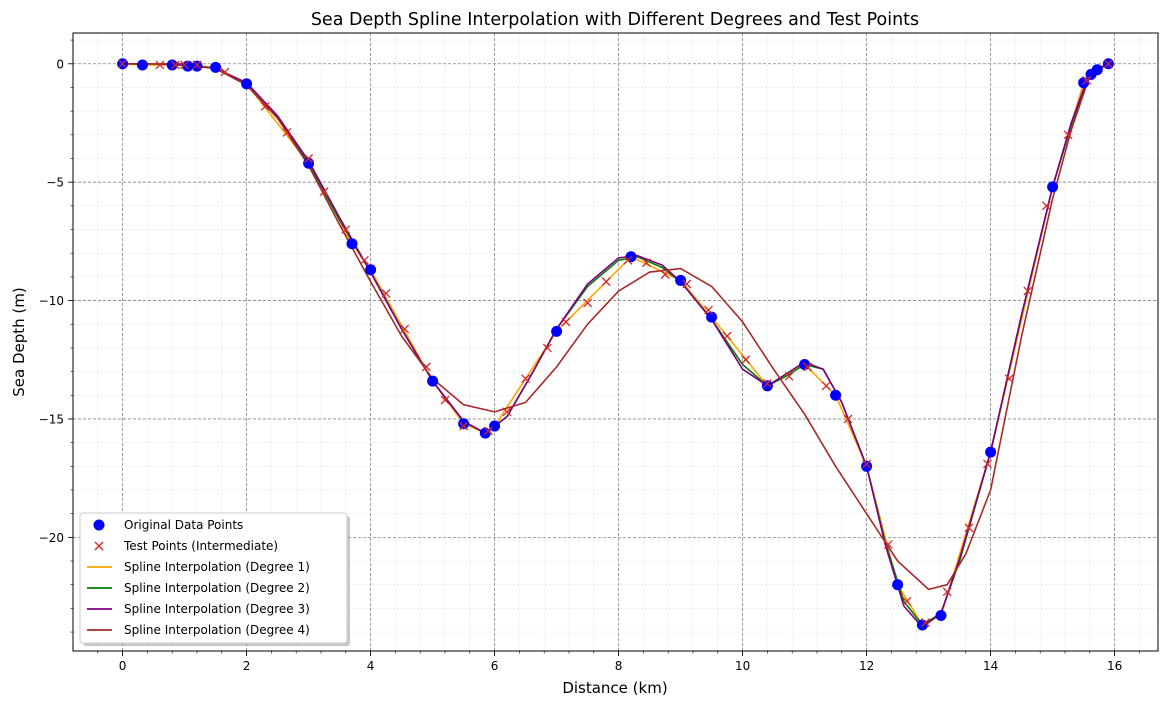 The image size is (1167, 706). Describe the element at coordinates (217, 609) in the screenshot. I see `legend-label-degree-3: Spline Interpolation (Degree 3)` at that location.